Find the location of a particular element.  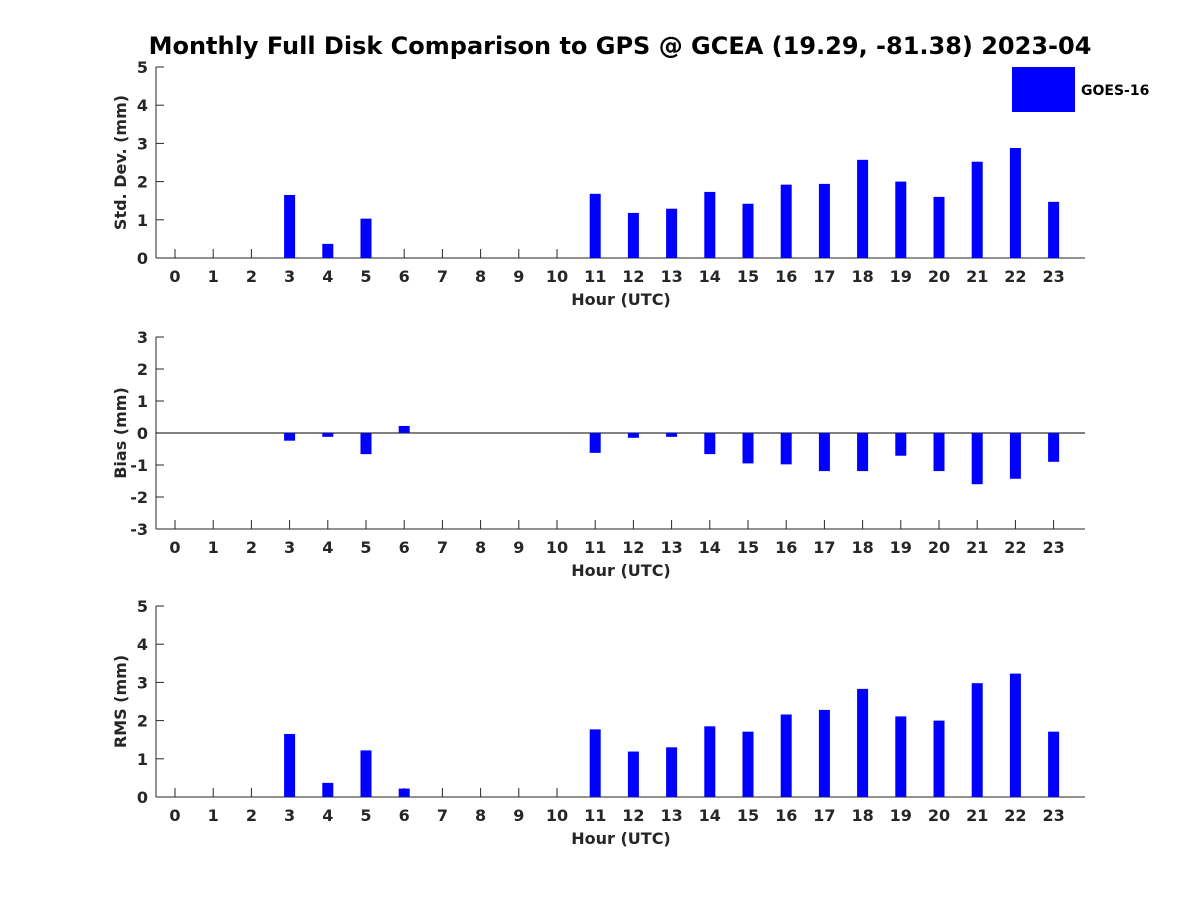

rms-x-axis-label: Hour (UTC) is located at coordinates (621, 838).